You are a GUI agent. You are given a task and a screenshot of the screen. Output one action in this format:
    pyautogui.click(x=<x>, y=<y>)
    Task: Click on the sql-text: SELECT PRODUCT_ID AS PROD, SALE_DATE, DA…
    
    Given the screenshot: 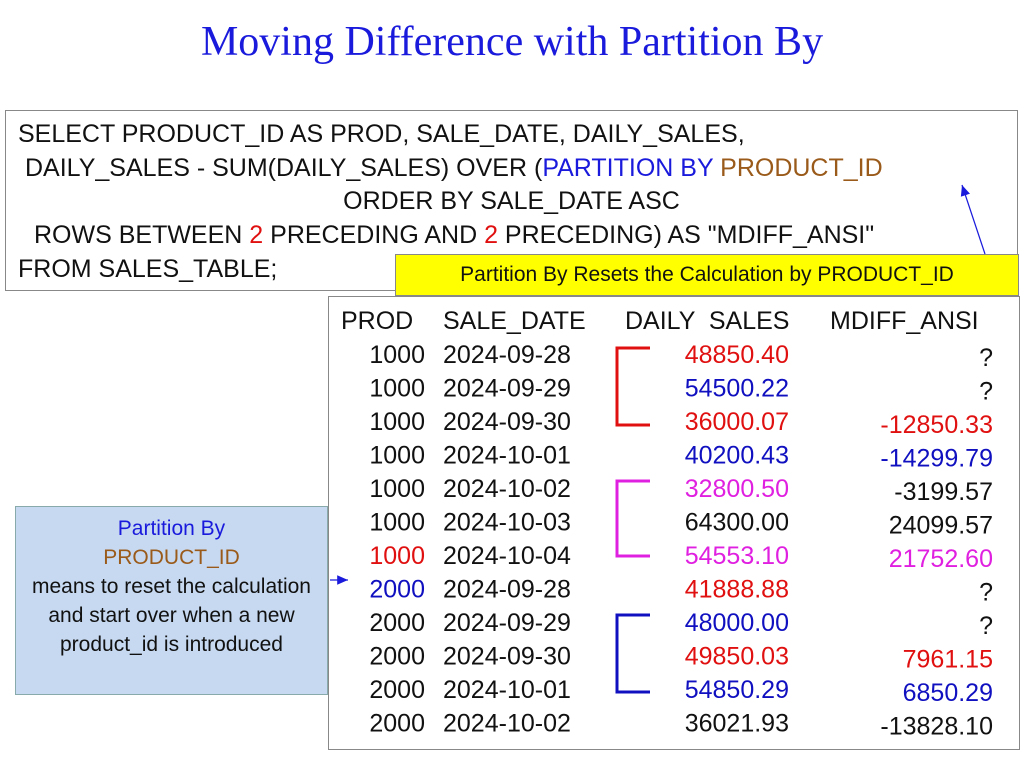 What is the action you would take?
    pyautogui.click(x=381, y=134)
    